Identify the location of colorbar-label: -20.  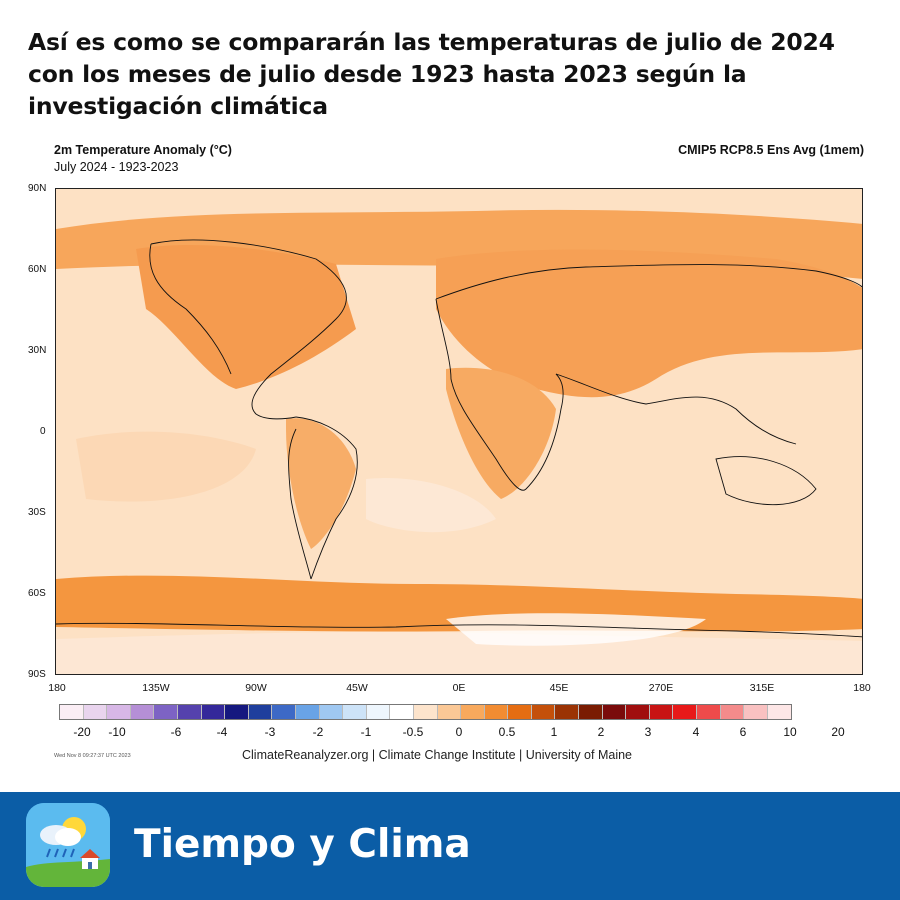
(82, 732).